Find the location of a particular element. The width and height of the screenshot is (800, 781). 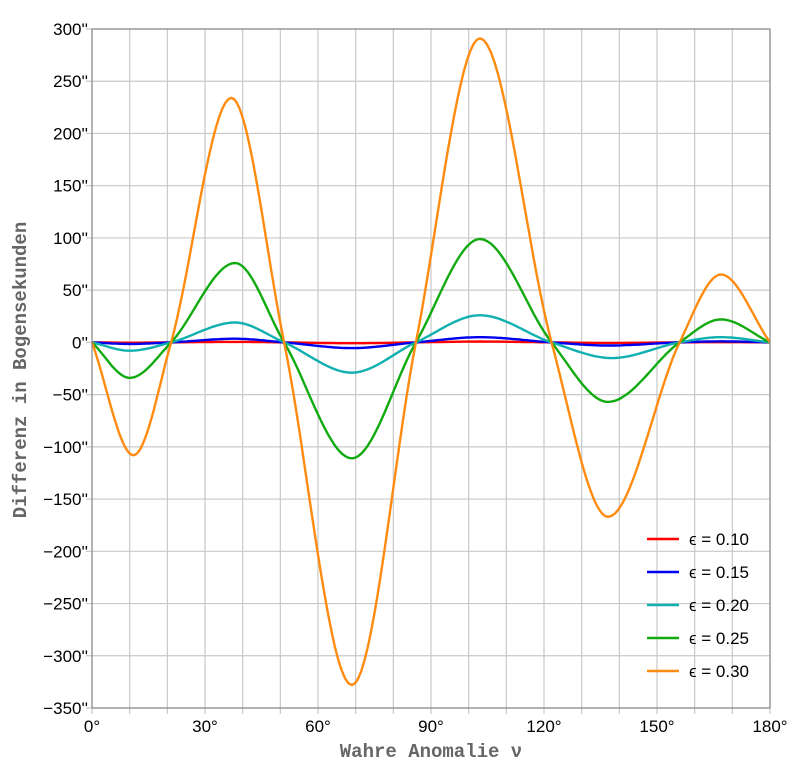

x-tick-label: 180° is located at coordinates (769, 726).